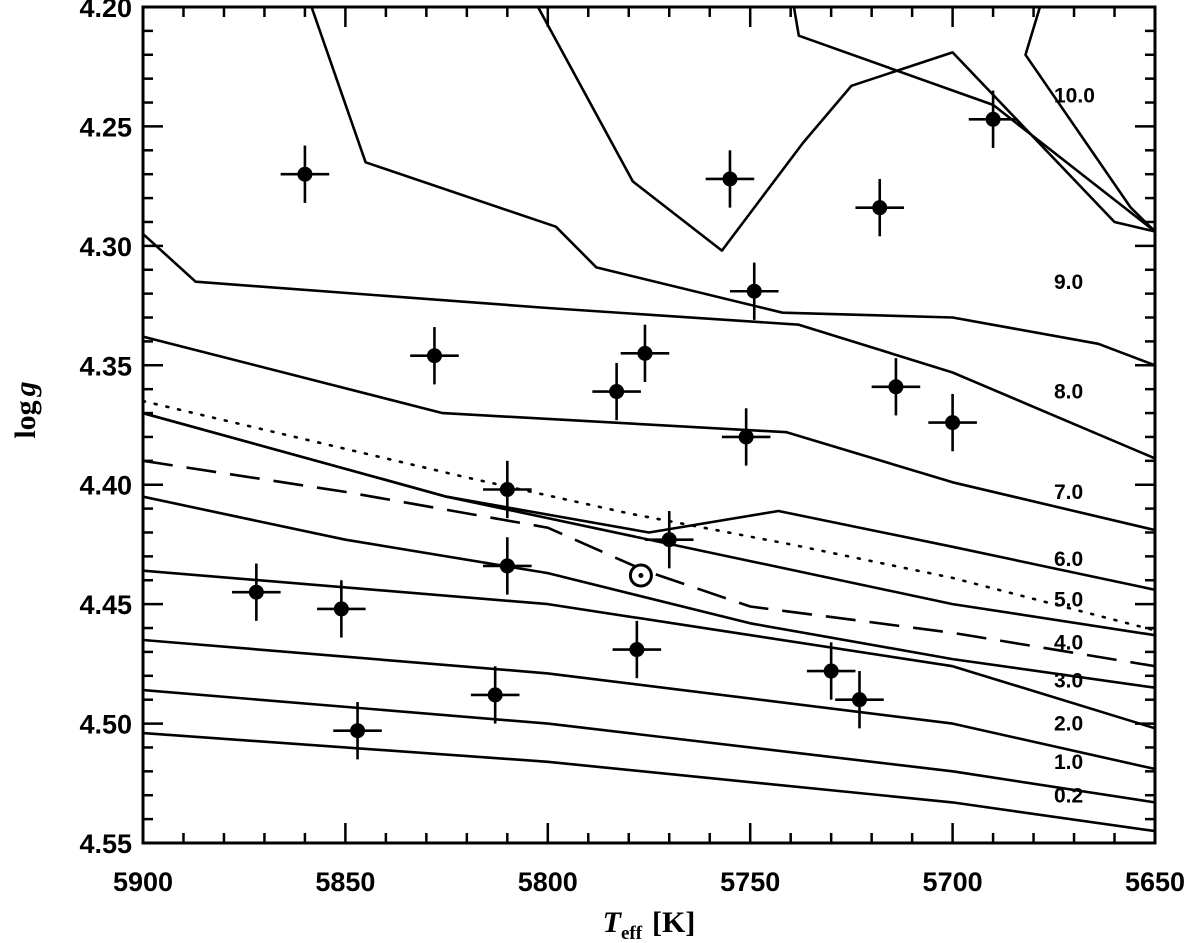 The width and height of the screenshot is (1200, 943). I want to click on isochrone-label: 10.0, so click(1074, 96).